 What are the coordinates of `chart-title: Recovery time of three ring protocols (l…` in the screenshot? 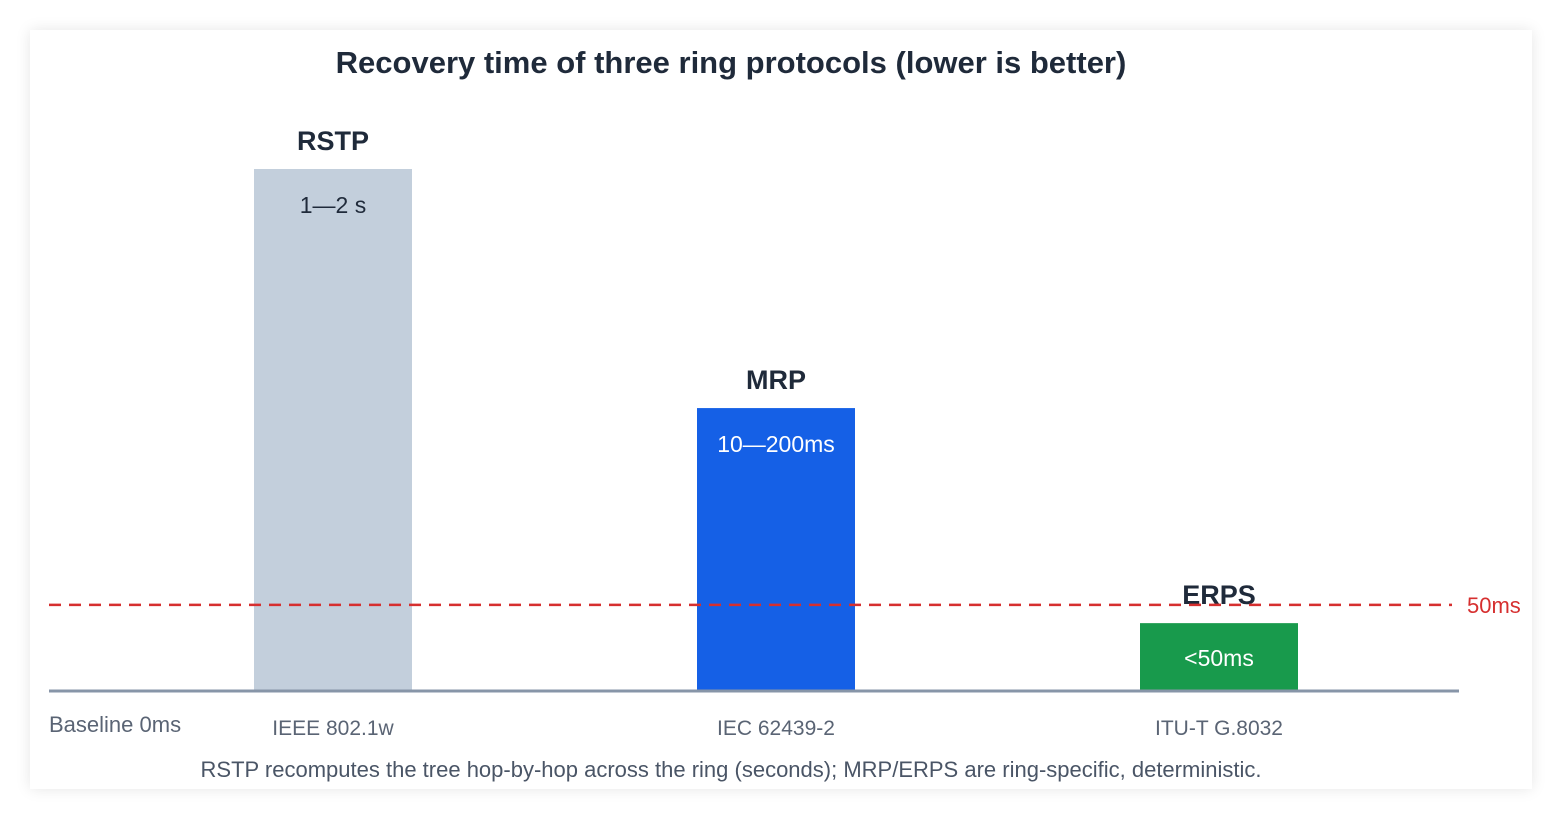 It's located at (731, 62).